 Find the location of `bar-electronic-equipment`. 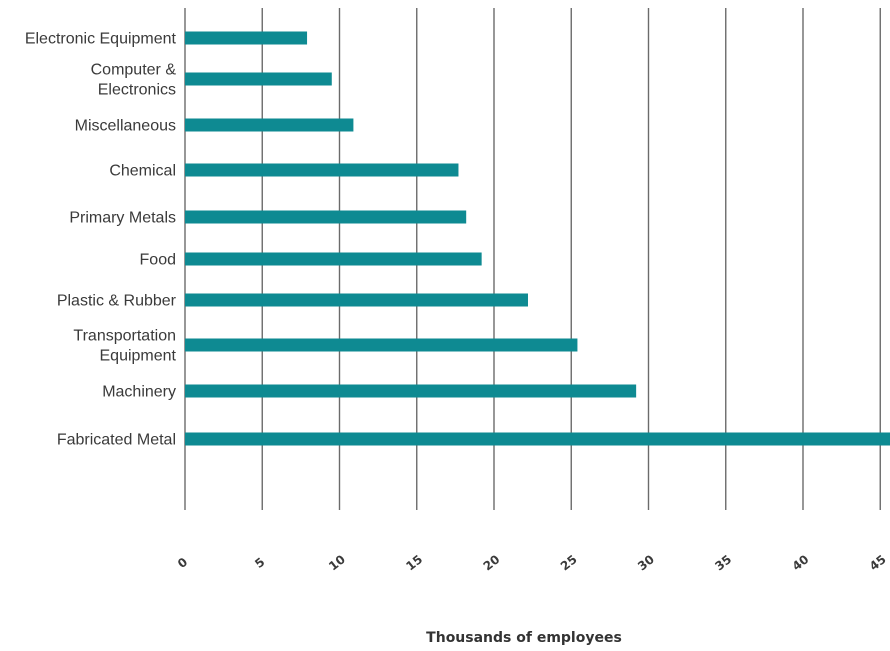

bar-electronic-equipment is located at coordinates (246, 38).